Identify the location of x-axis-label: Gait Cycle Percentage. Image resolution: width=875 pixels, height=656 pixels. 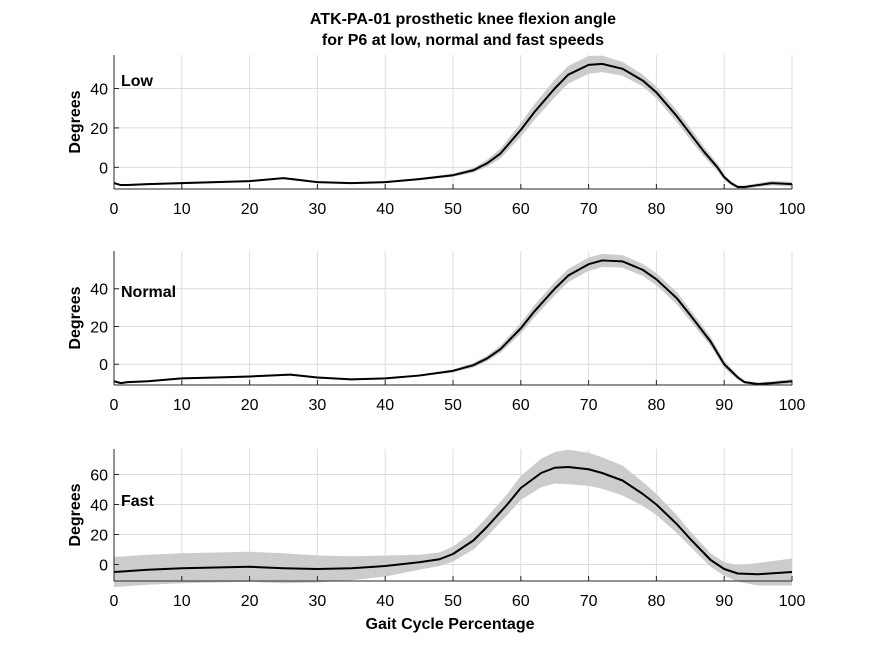
(450, 624).